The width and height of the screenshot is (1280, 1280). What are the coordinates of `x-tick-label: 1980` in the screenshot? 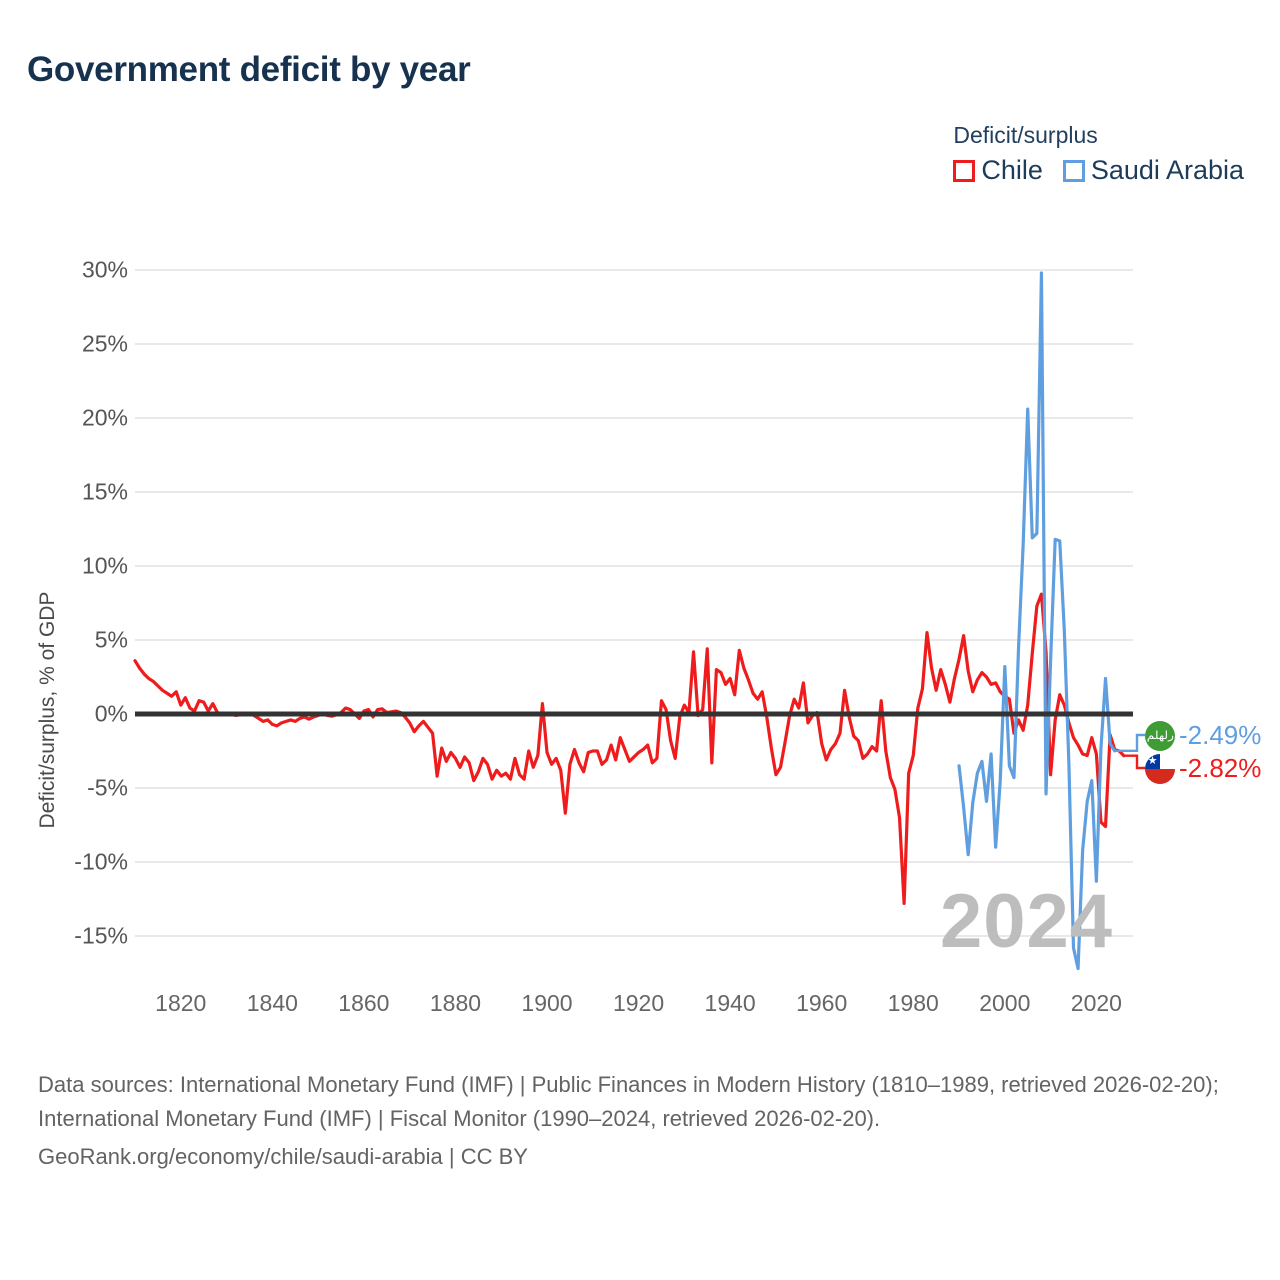 It's located at (913, 1003).